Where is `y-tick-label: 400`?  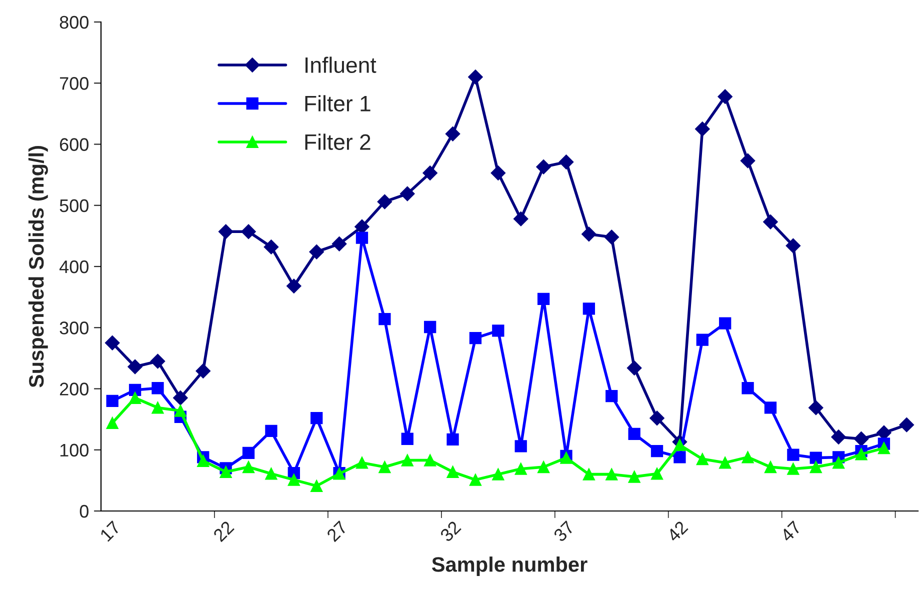 y-tick-label: 400 is located at coordinates (73, 267).